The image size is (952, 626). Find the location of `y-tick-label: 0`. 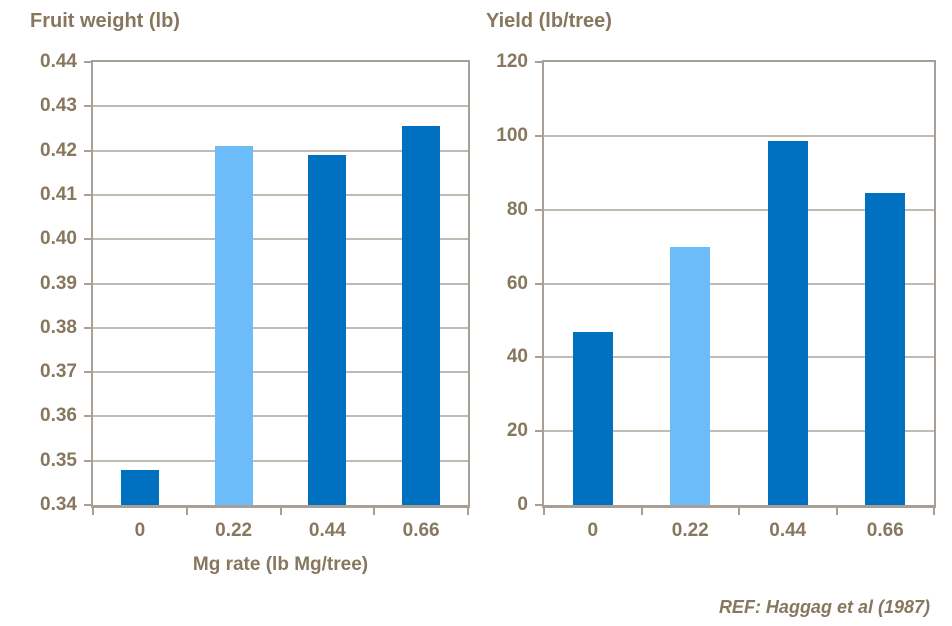

y-tick-label: 0 is located at coordinates (522, 504).